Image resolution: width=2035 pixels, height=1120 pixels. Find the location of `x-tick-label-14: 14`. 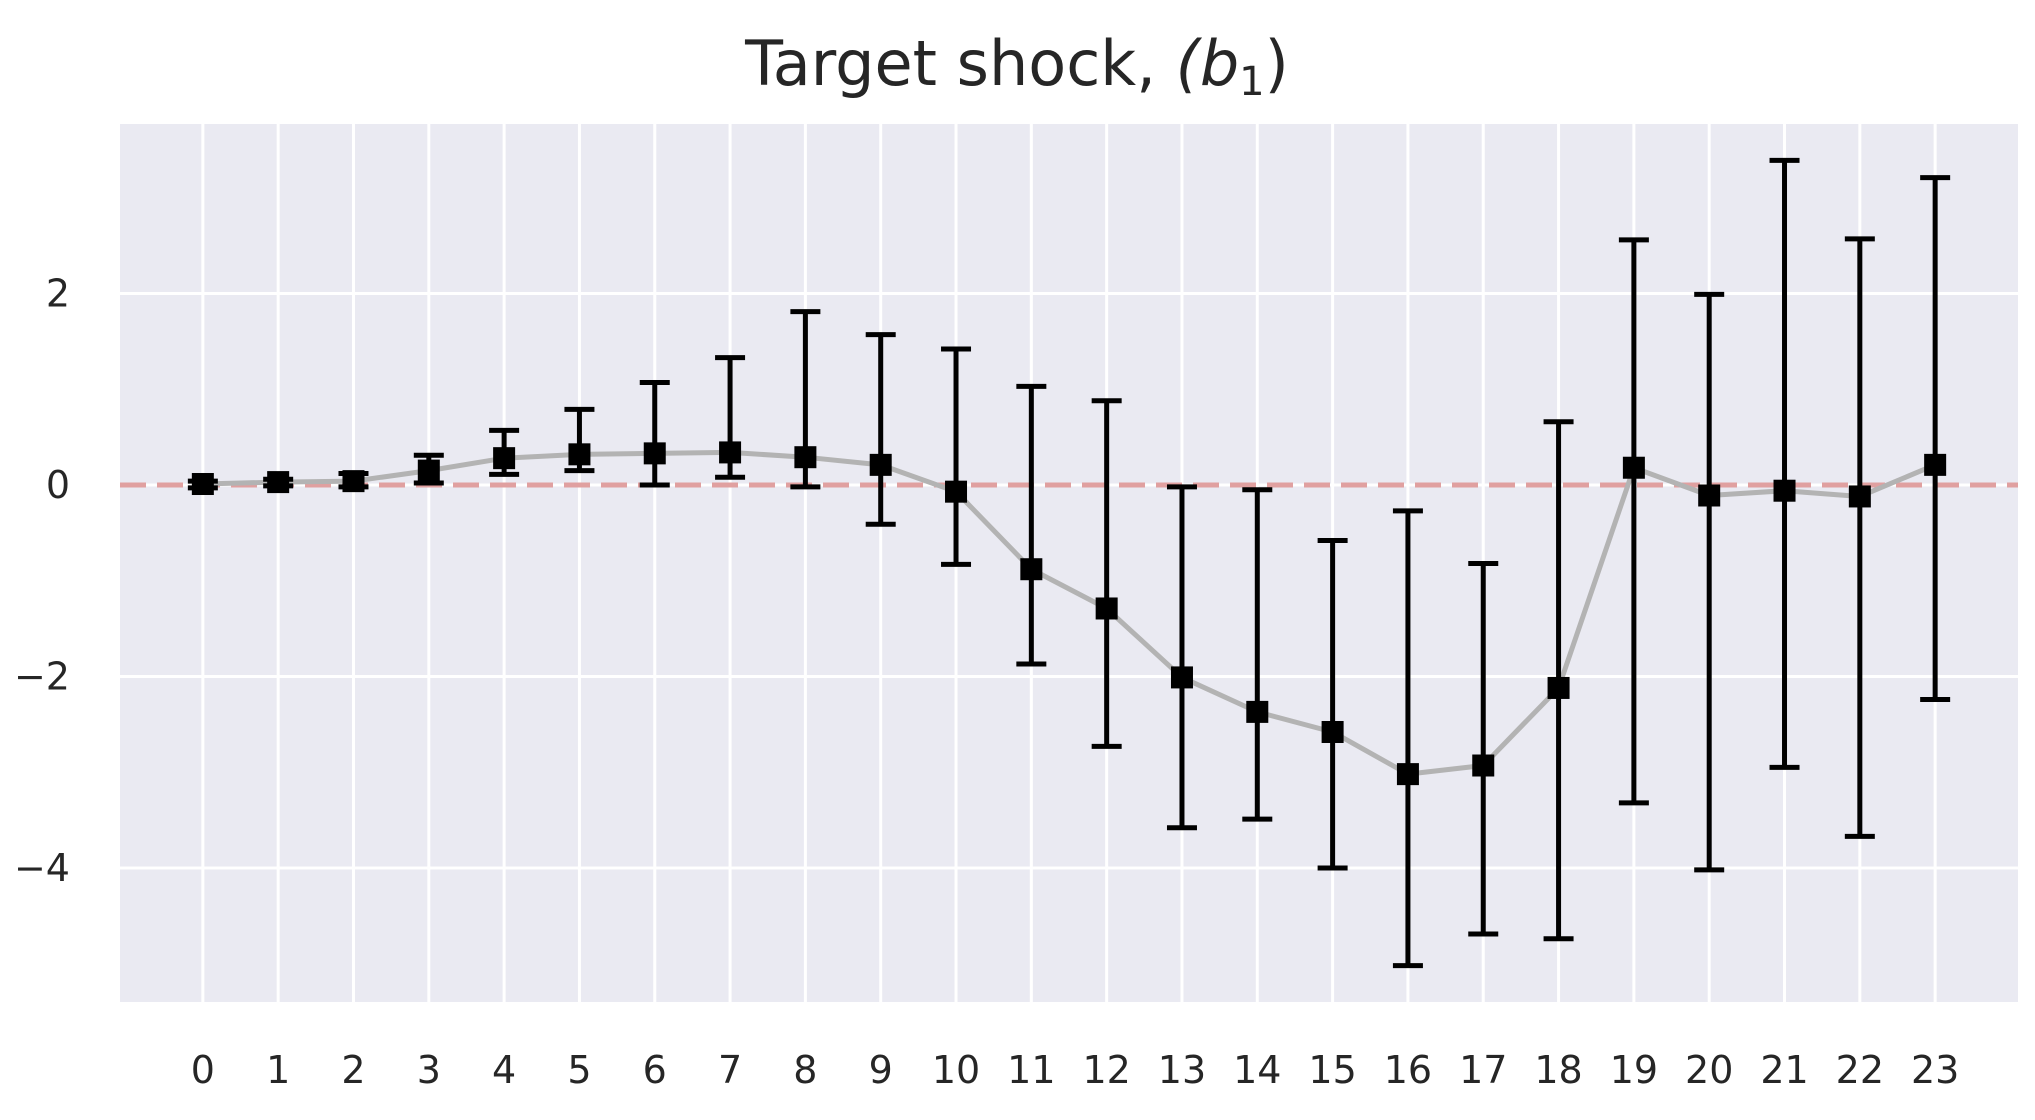

x-tick-label-14: 14 is located at coordinates (1257, 1070).